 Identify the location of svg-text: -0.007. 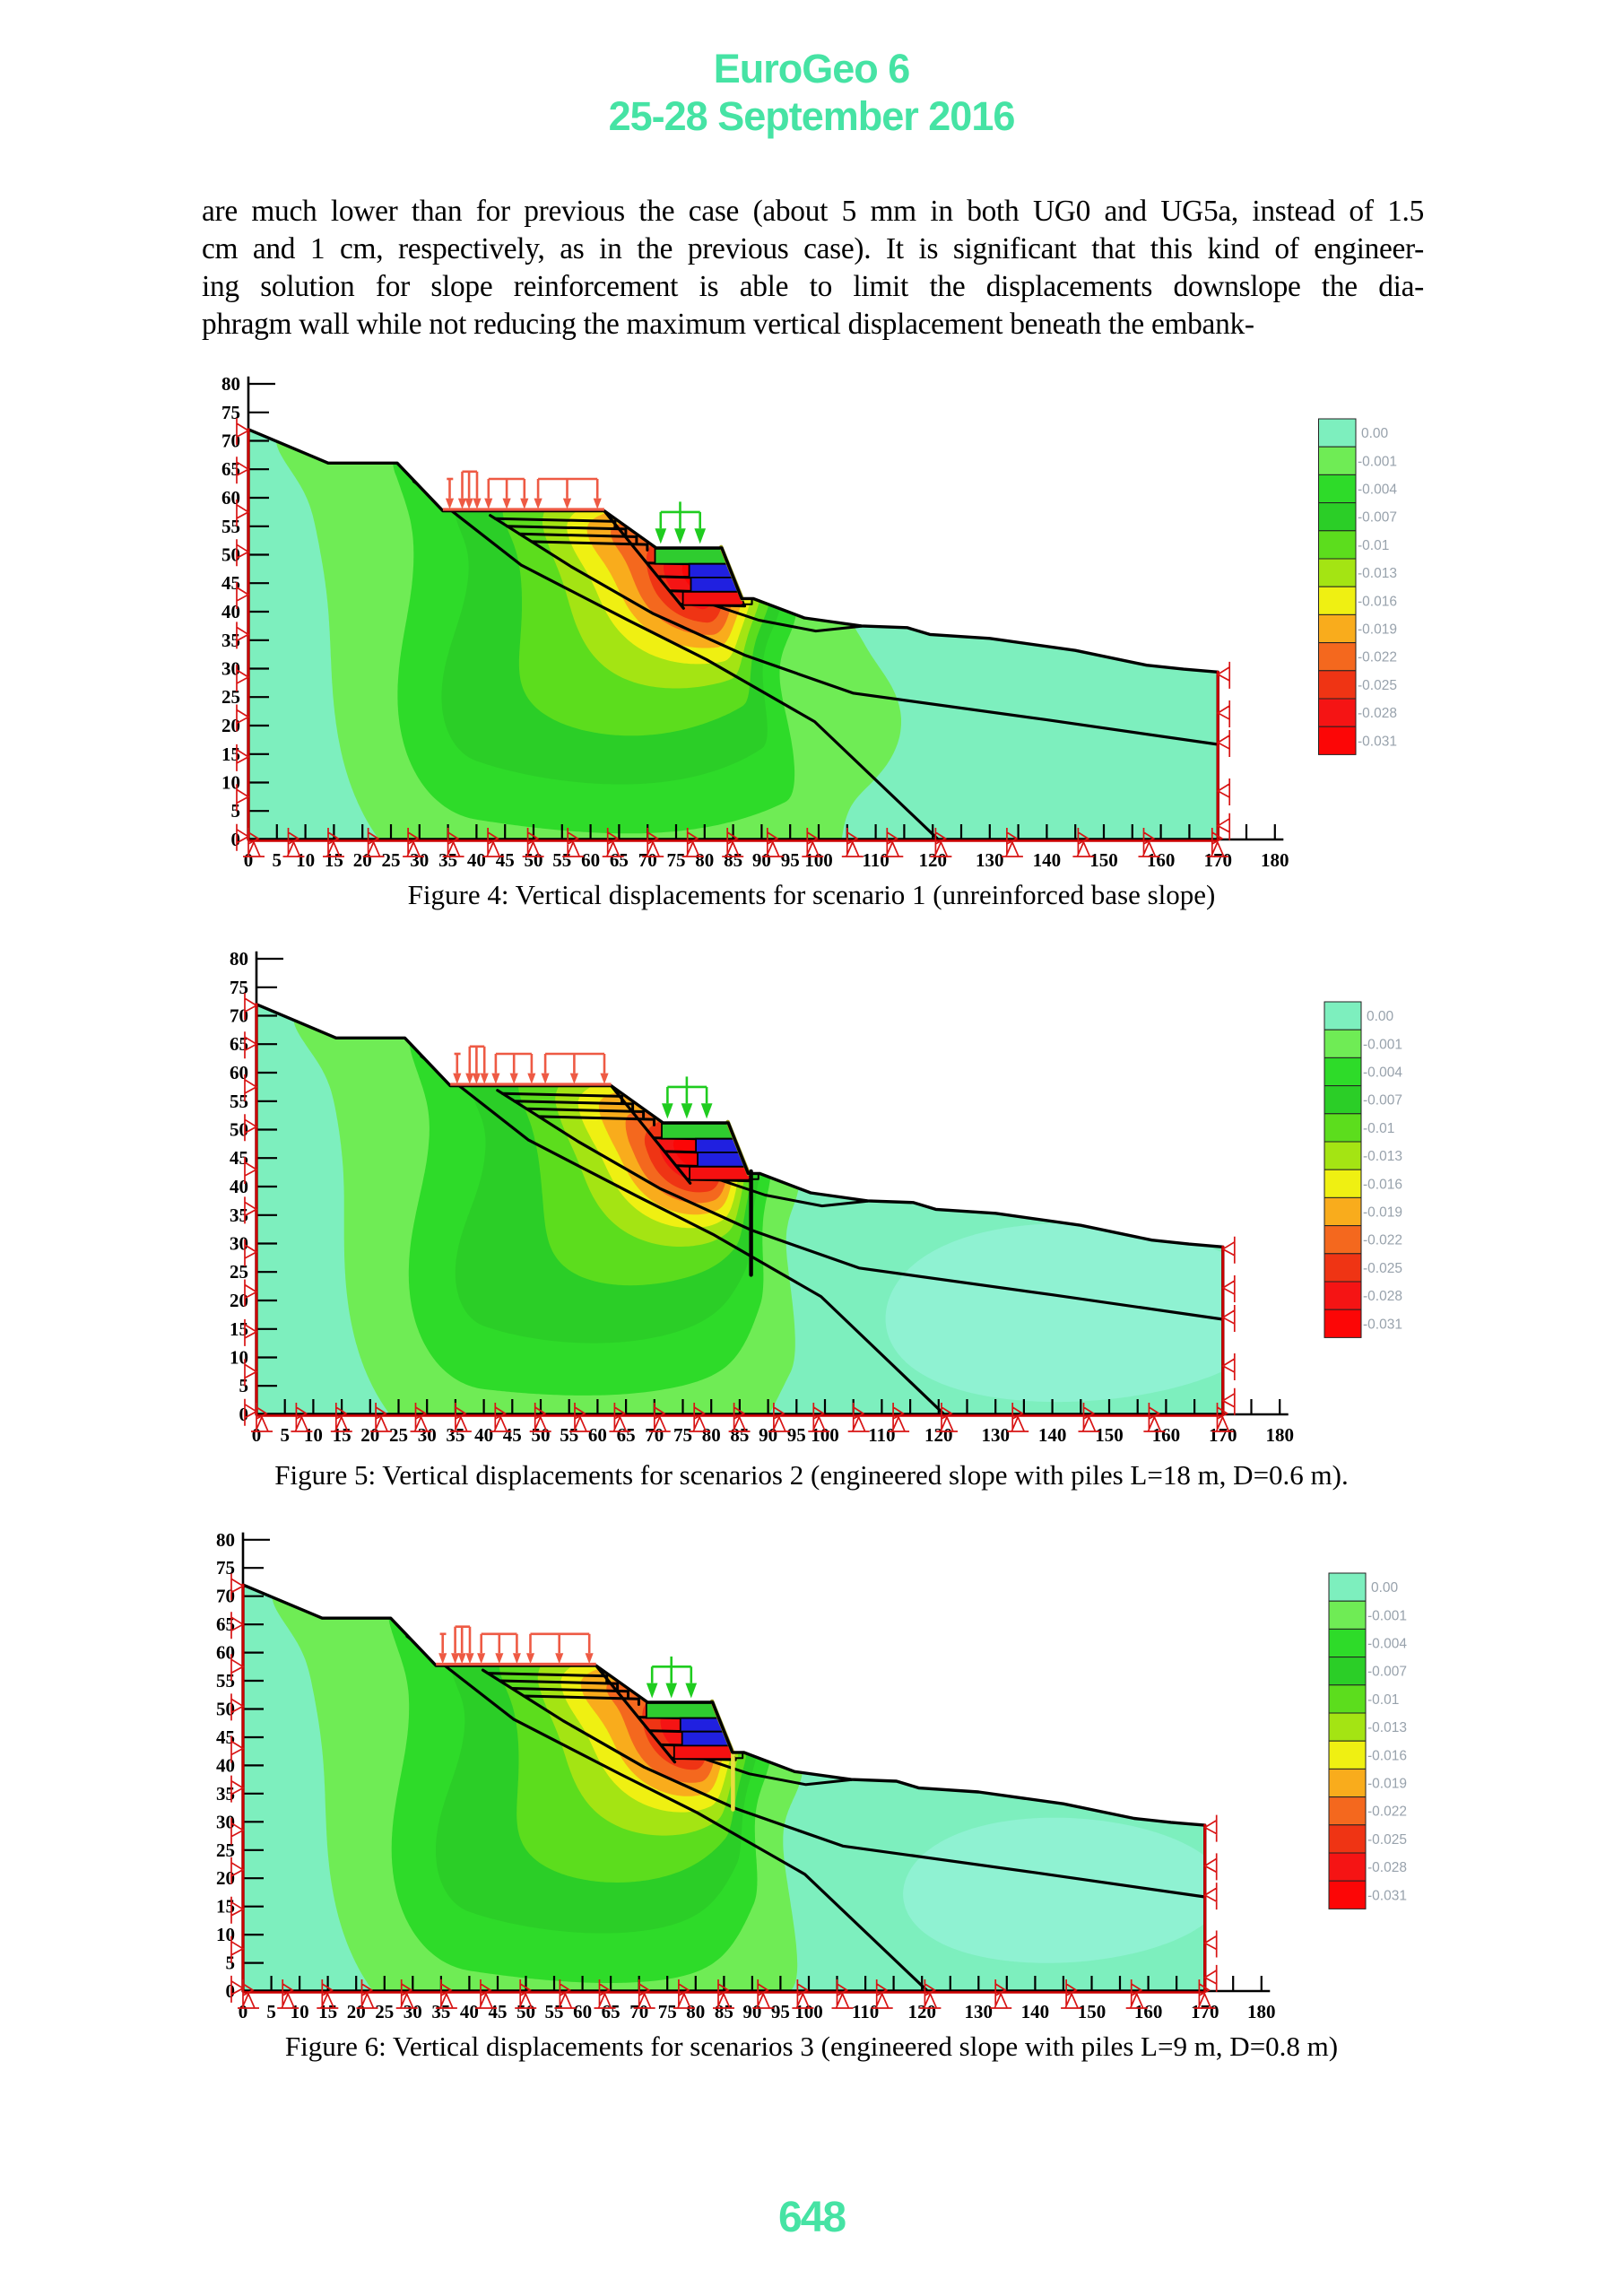
(1377, 518).